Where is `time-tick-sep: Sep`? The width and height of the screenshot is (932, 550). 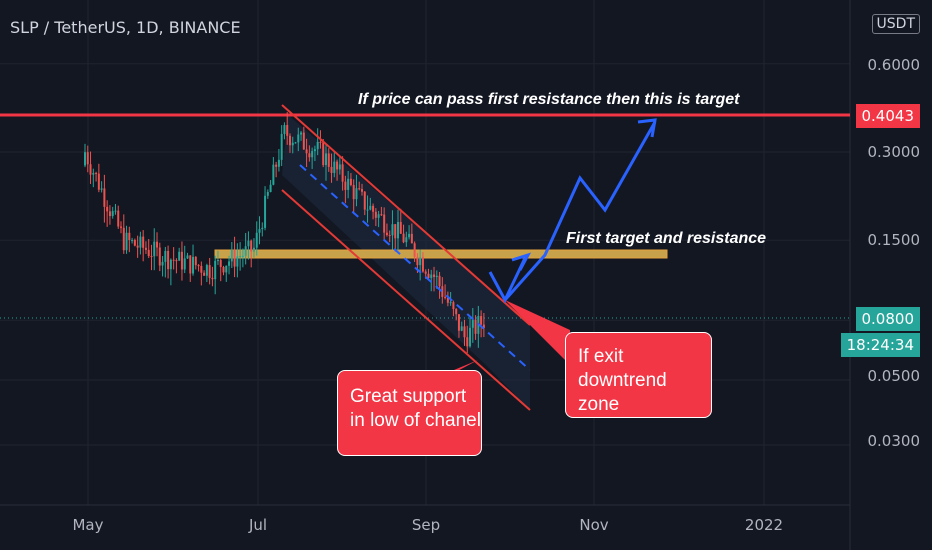 time-tick-sep: Sep is located at coordinates (426, 525).